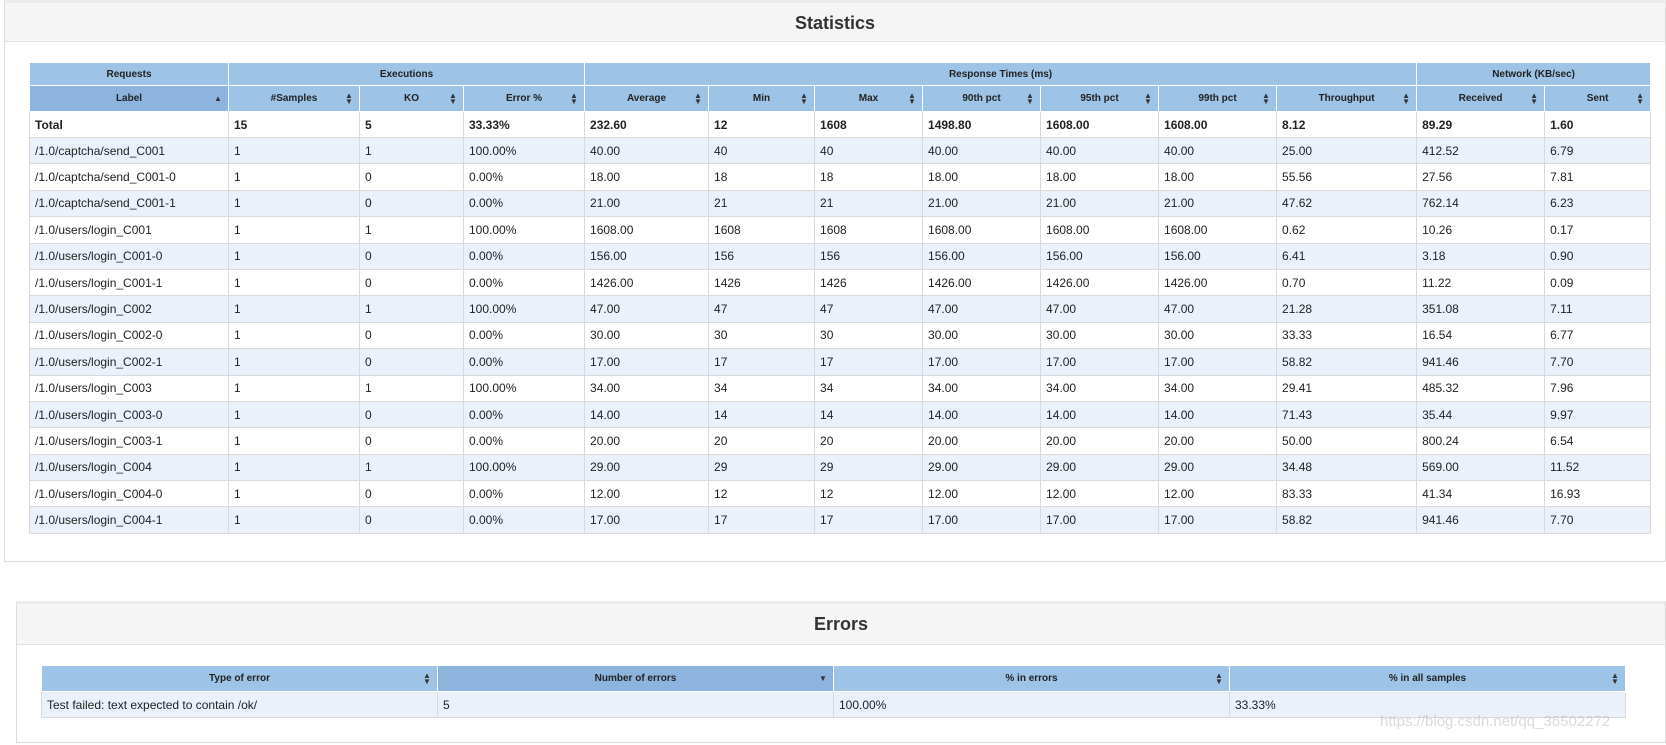  I want to click on table-cell: 485.32, so click(1481, 388).